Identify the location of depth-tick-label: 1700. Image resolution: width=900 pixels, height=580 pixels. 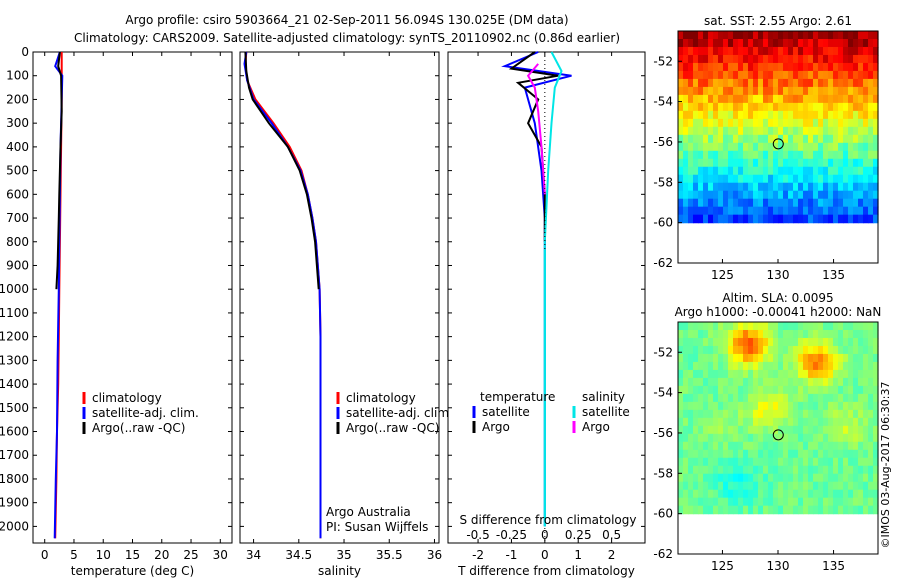
(14, 455).